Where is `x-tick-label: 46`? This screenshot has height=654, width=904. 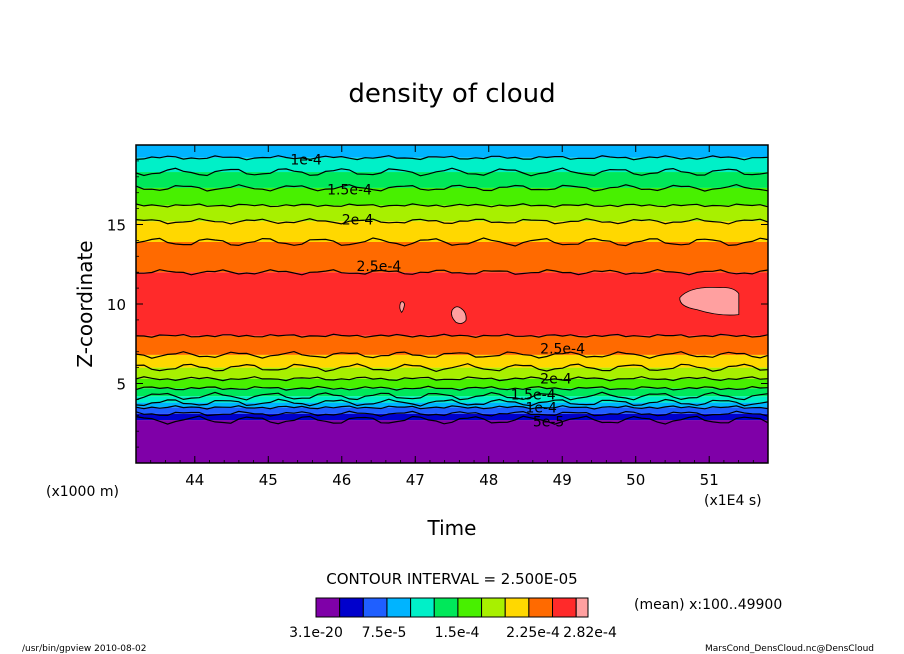 x-tick-label: 46 is located at coordinates (341, 480).